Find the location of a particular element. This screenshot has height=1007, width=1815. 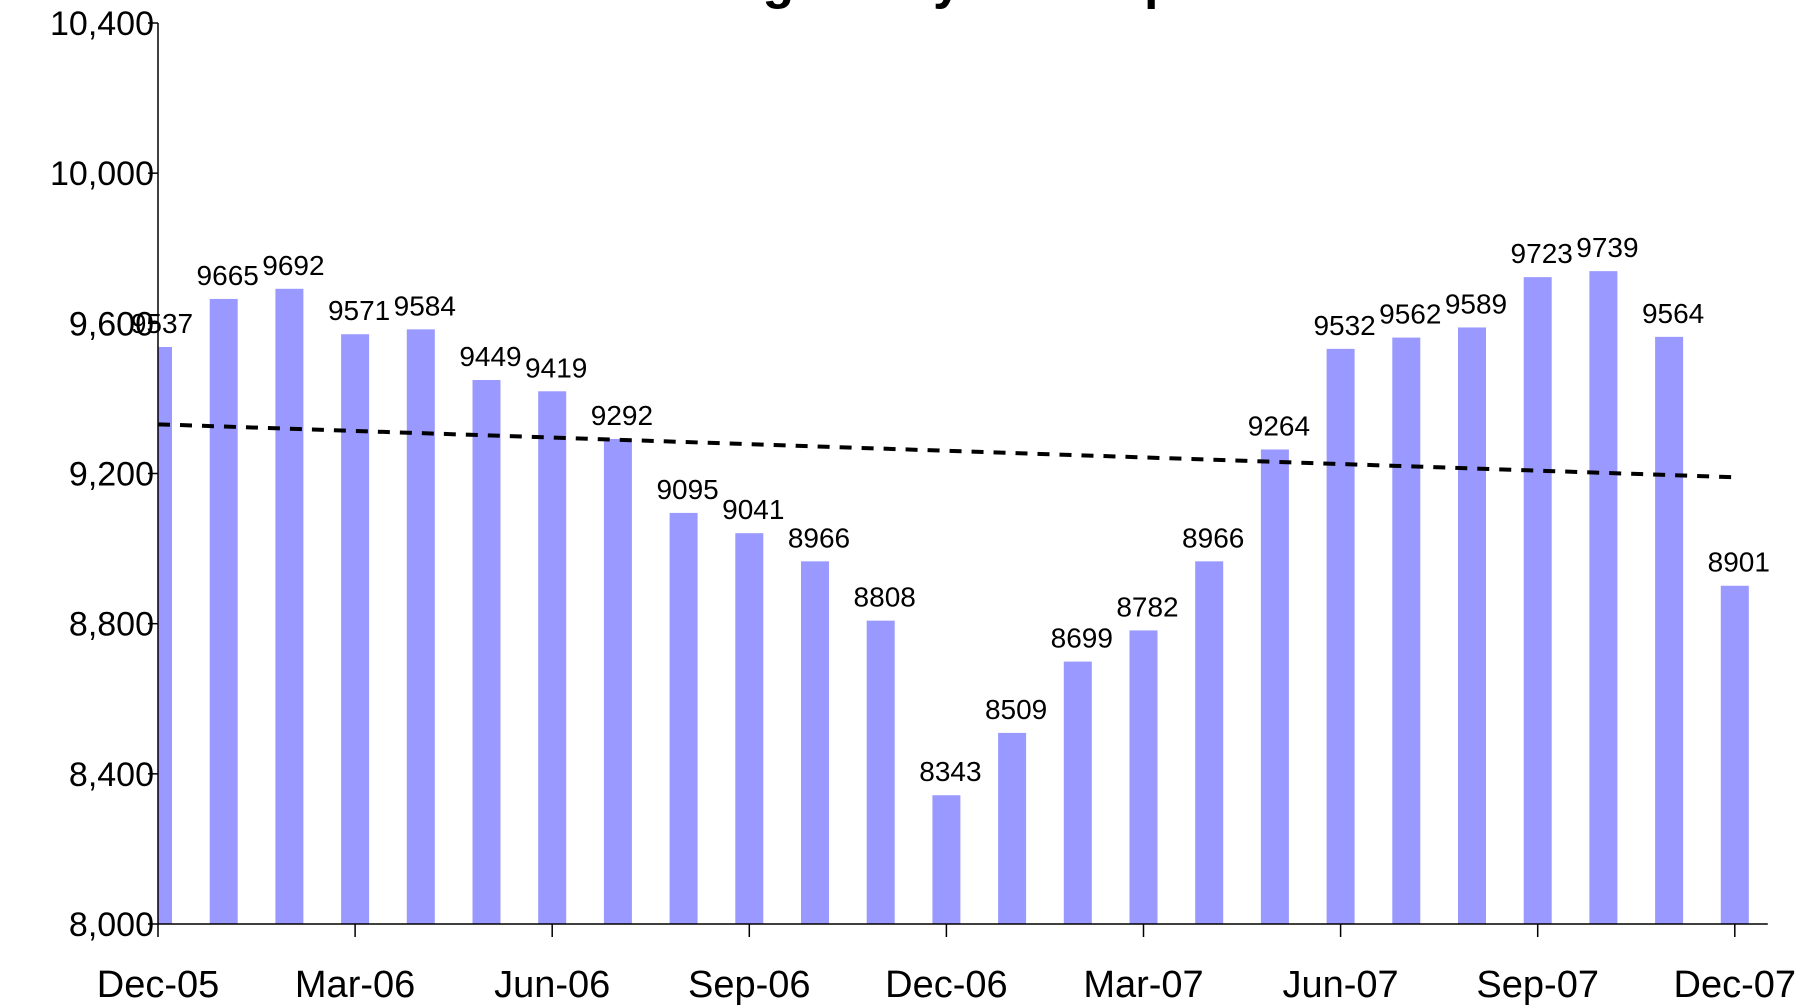

data-label: 8343 is located at coordinates (950, 771).